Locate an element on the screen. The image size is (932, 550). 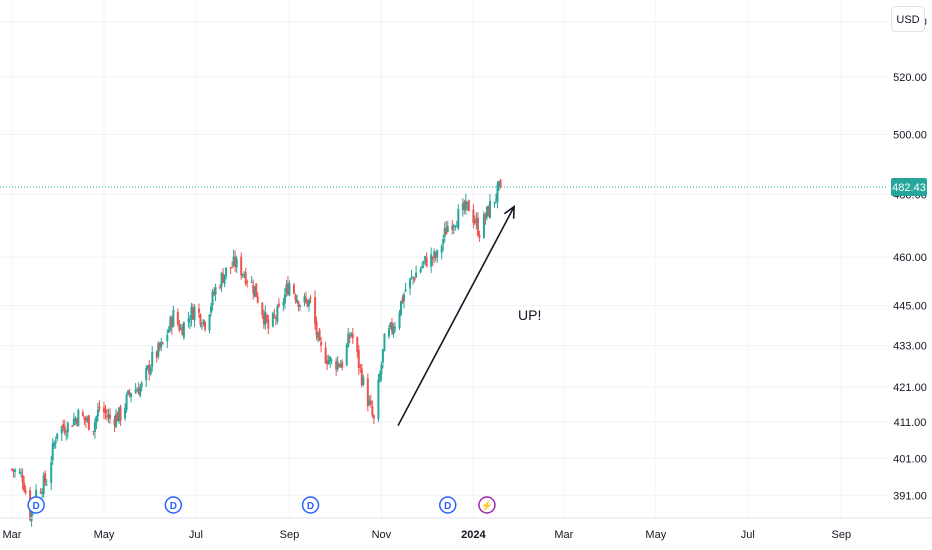
time-axis: Mar May Jul Sep Nov 2024 Mar May Jul Sep is located at coordinates (466, 529).